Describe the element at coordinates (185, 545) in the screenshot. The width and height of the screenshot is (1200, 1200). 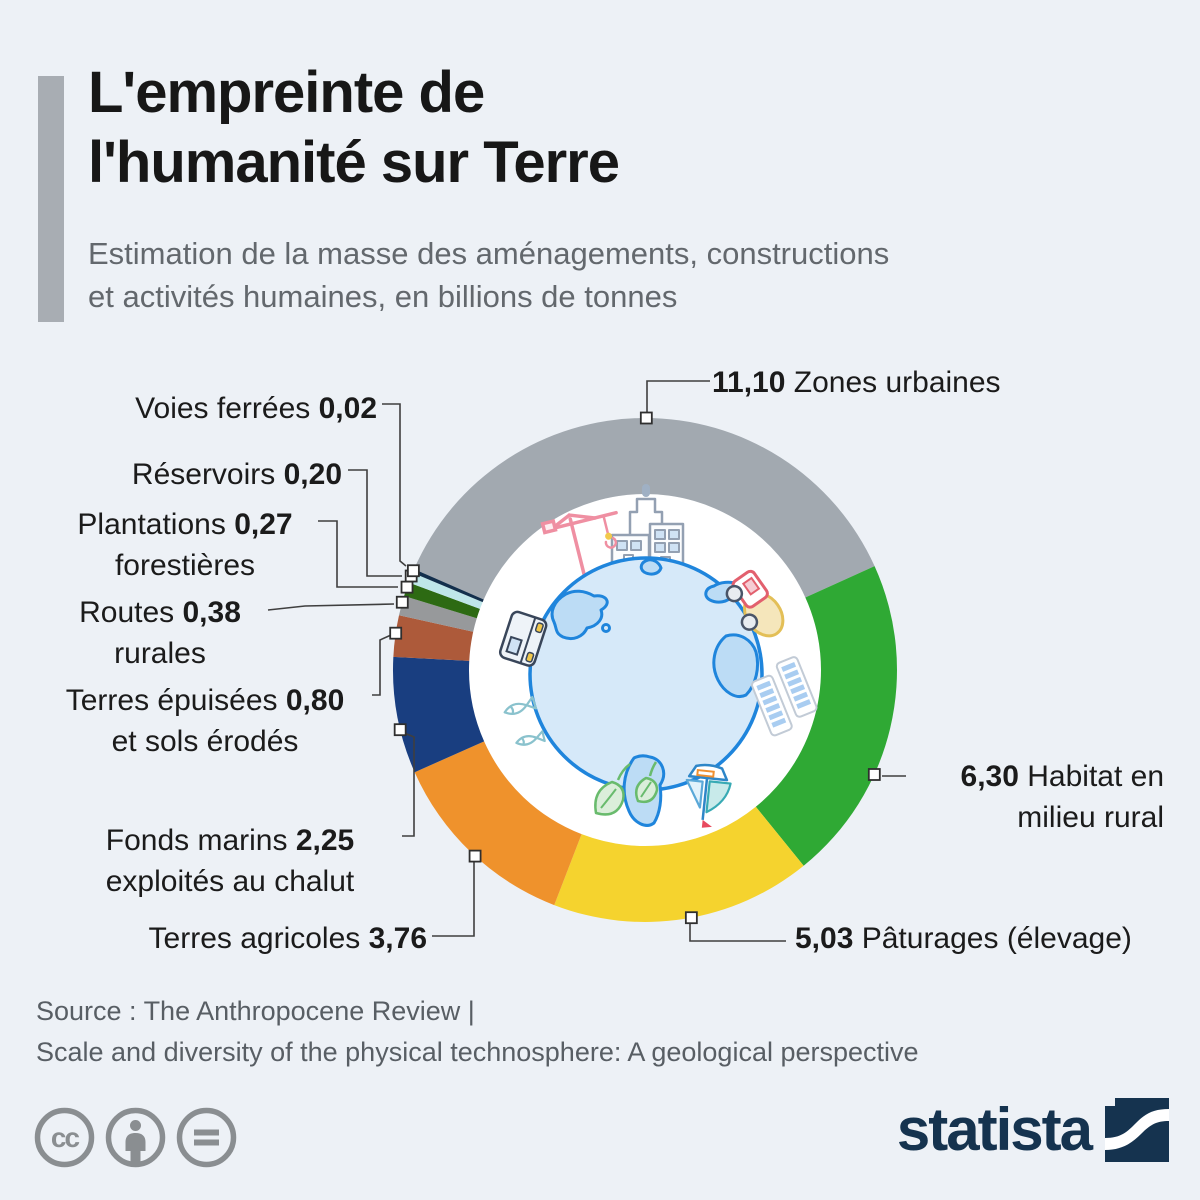
I see `callout-plantations-forestieres: Plantations 0,27 forestières` at that location.